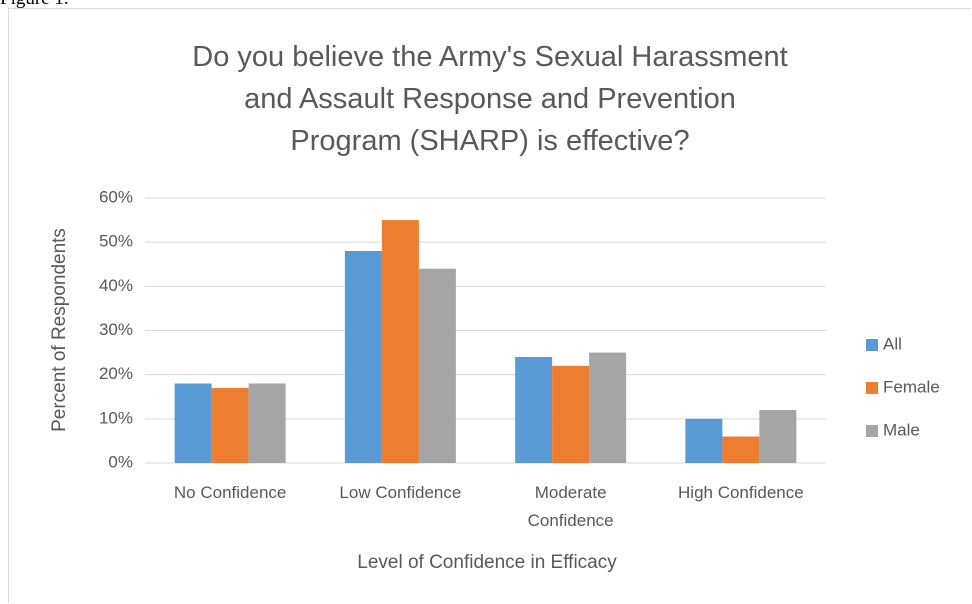  What do you see at coordinates (116, 373) in the screenshot?
I see `y-tick-label: 20%` at bounding box center [116, 373].